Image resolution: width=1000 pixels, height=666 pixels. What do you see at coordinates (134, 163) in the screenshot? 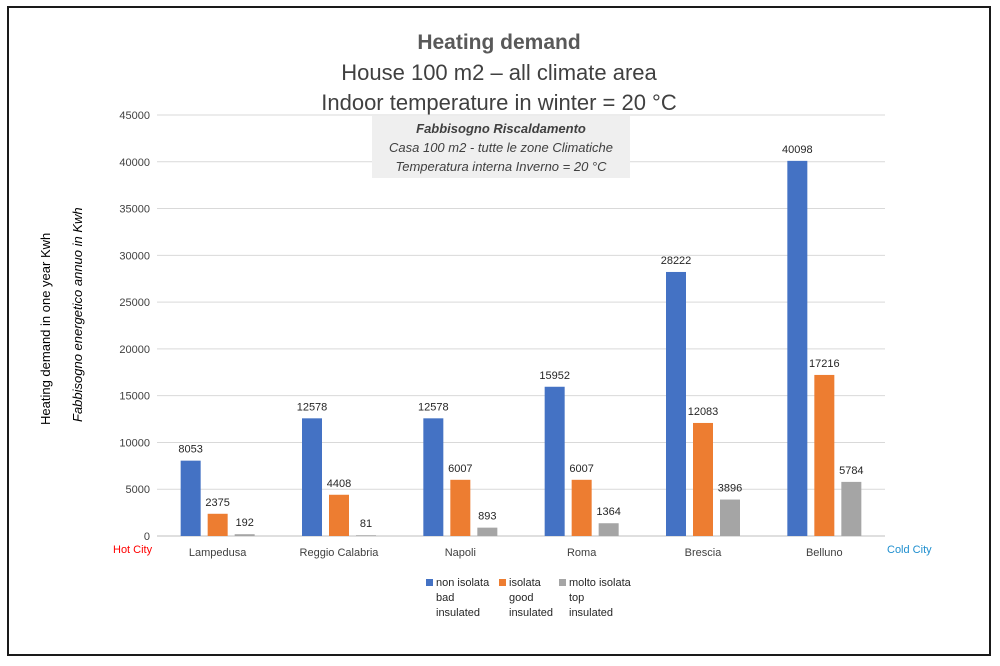
I see `y-tick-label: 40000` at bounding box center [134, 163].